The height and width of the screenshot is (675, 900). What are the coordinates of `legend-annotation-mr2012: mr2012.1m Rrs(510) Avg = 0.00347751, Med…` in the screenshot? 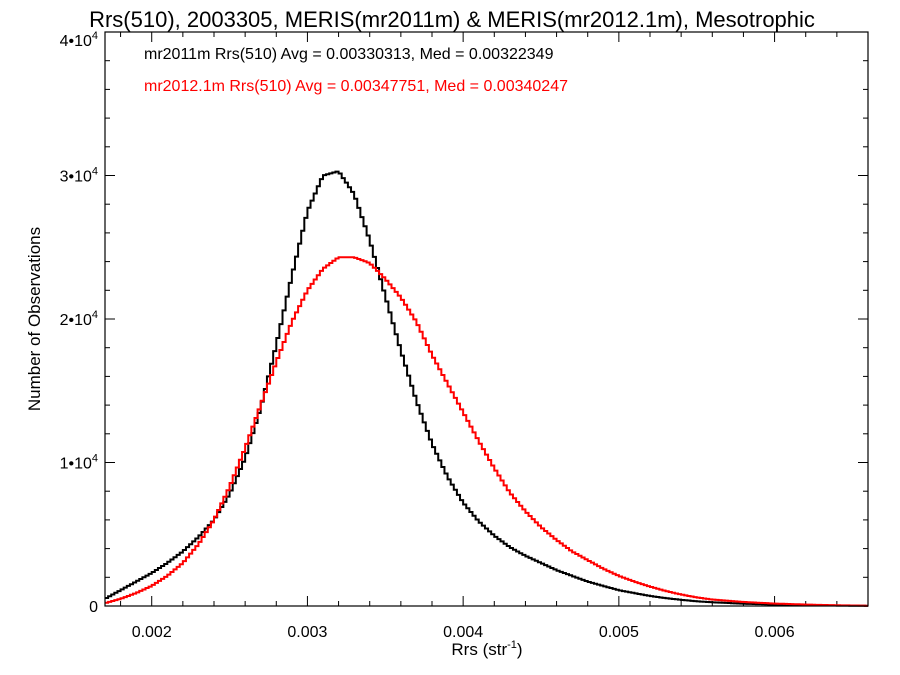 It's located at (356, 86).